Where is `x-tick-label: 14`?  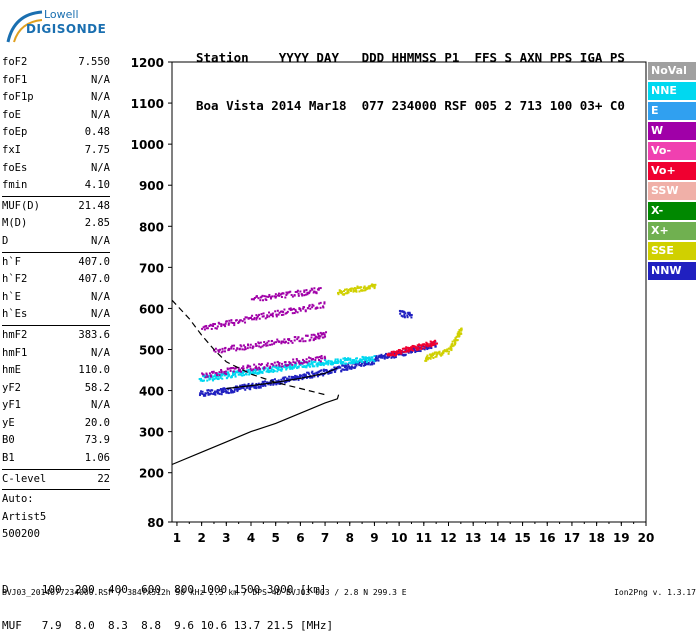 x-tick-label: 14 is located at coordinates (498, 538).